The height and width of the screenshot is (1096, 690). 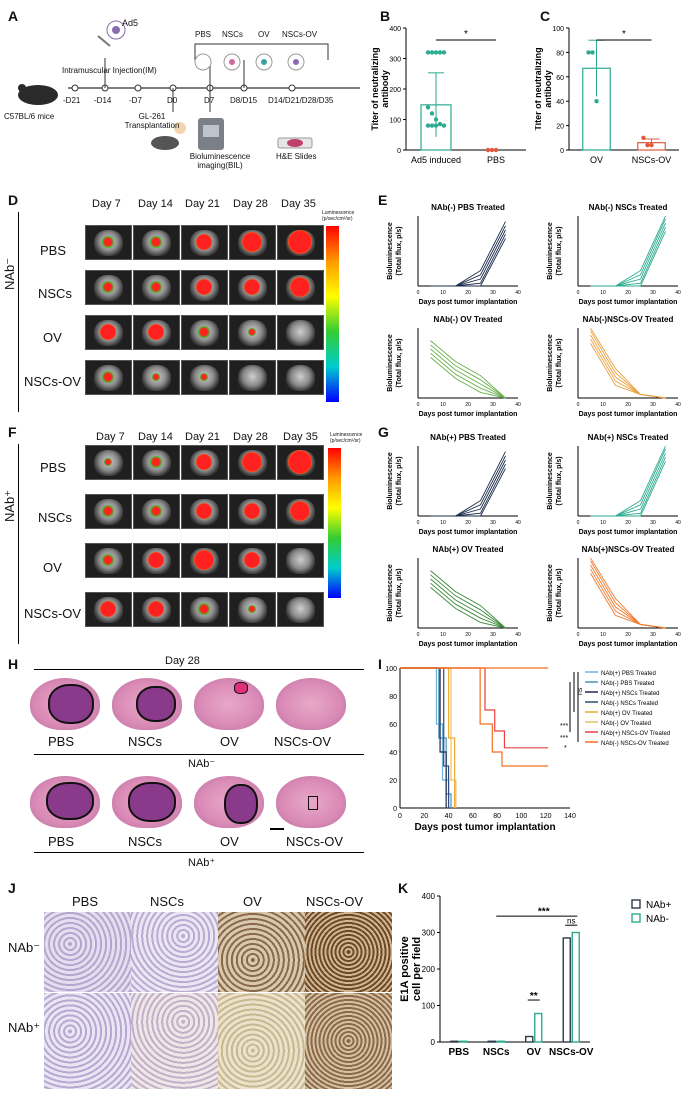 What do you see at coordinates (24, 1027) in the screenshot?
I see `panel-j-row-1: NAb⁺` at bounding box center [24, 1027].